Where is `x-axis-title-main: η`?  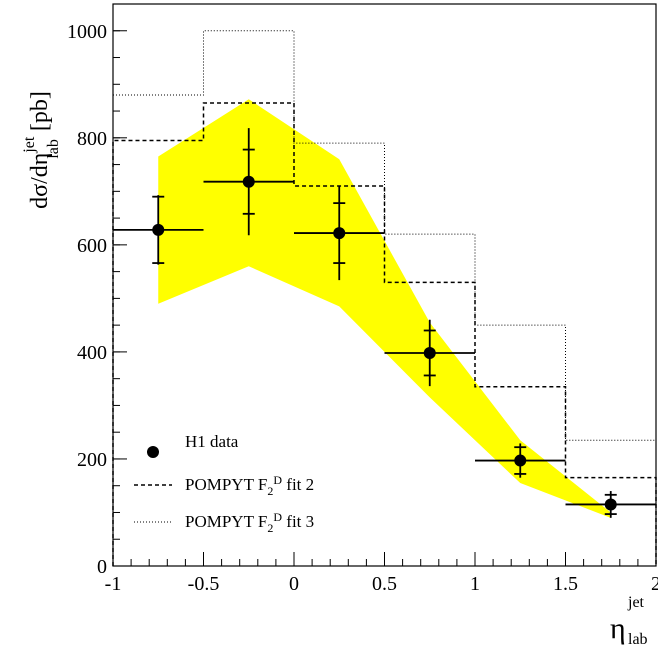 x-axis-title-main: η is located at coordinates (618, 628).